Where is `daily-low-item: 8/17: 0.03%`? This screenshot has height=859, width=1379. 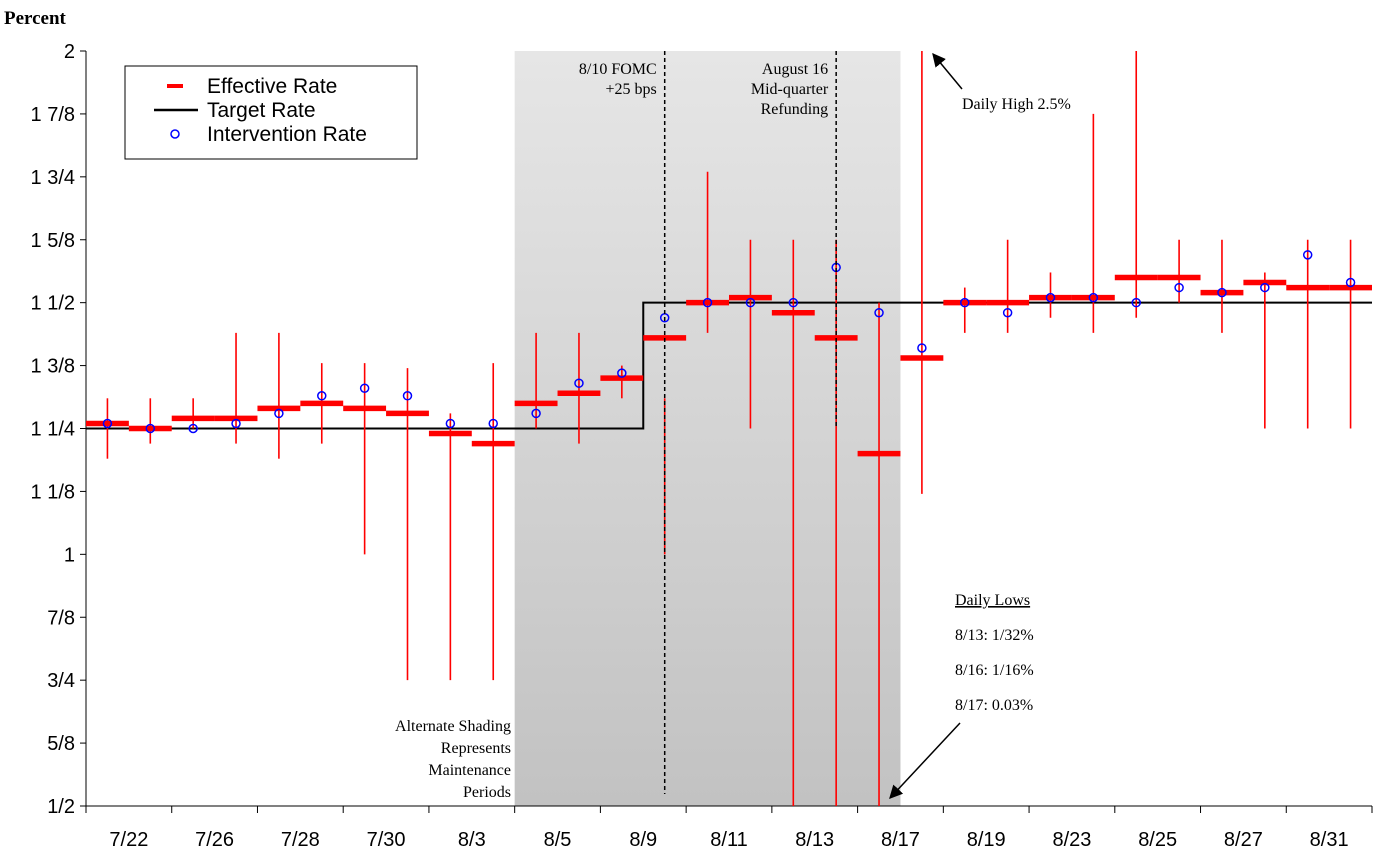
daily-low-item: 8/17: 0.03% is located at coordinates (994, 705).